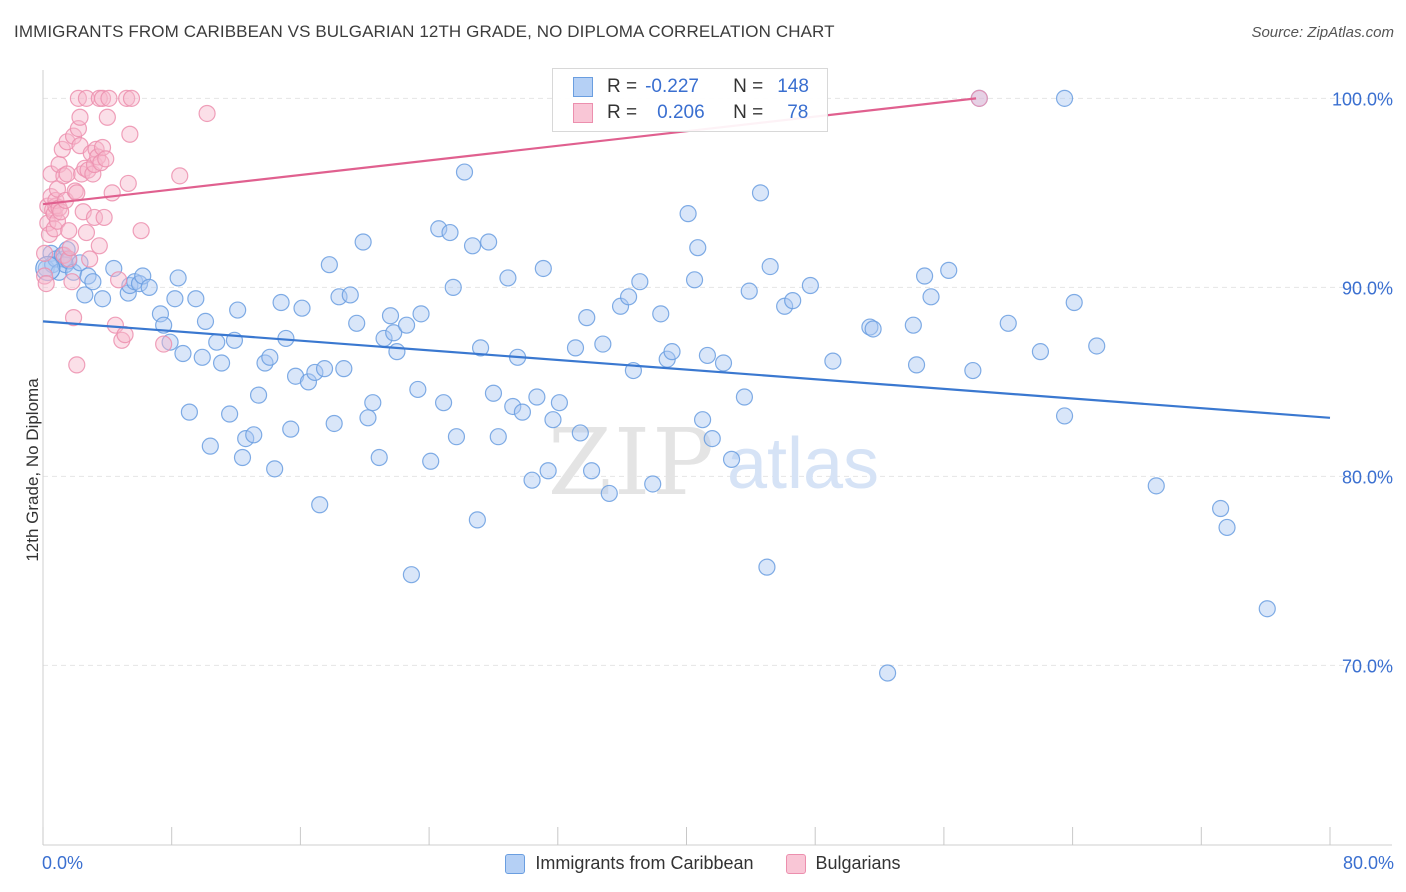 This screenshot has width=1406, height=892. I want to click on legend-item-bulgarians: Bulgarians, so click(843, 863).